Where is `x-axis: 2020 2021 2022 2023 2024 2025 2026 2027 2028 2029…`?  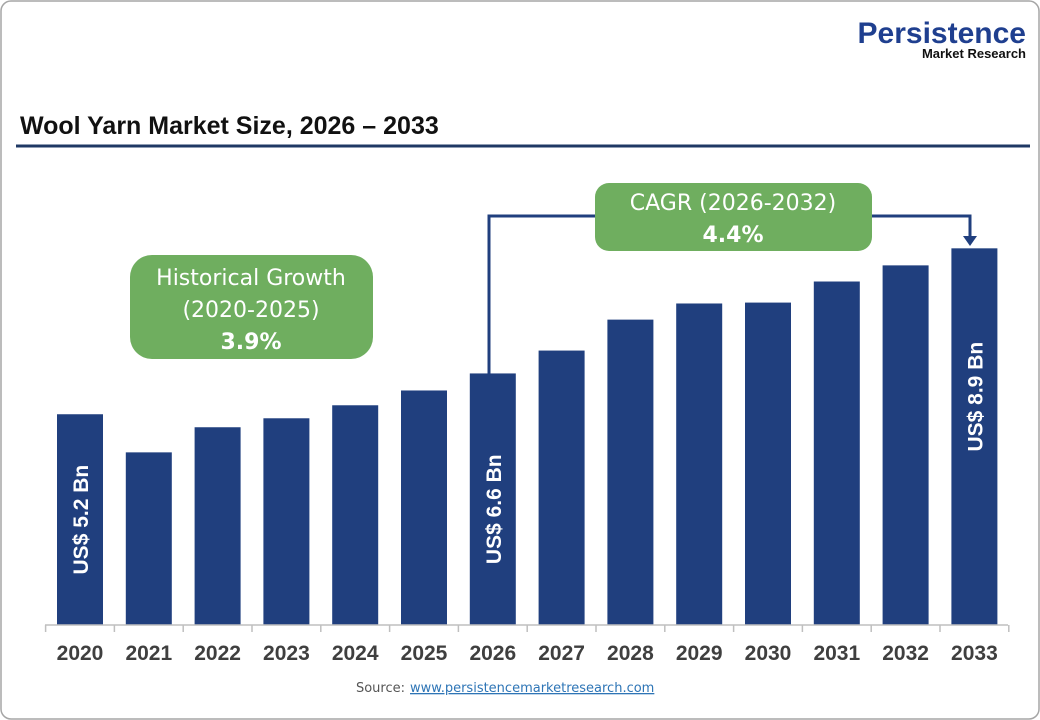
x-axis: 2020 2021 2022 2023 2024 2025 2026 2027 2028 2029… is located at coordinates (527, 644).